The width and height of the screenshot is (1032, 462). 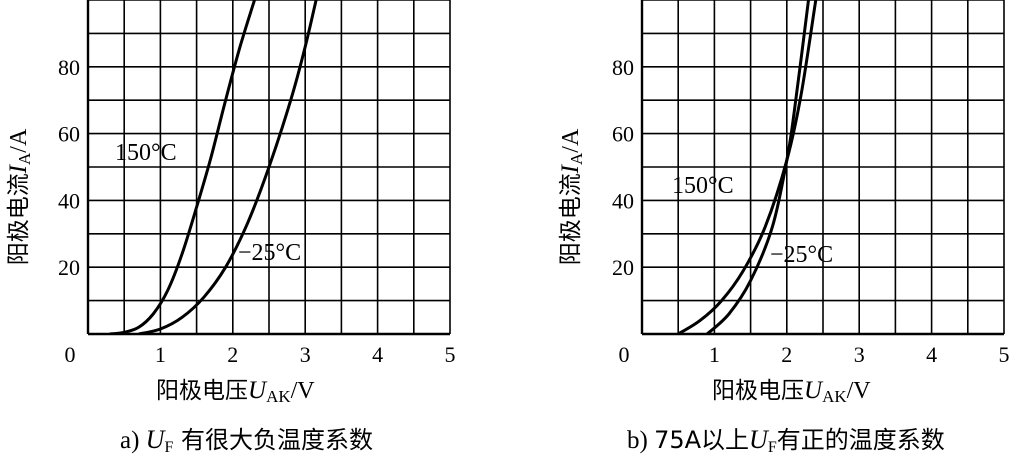 I want to click on chart-caption: a) UF 有很大负温度系数, so click(x=246, y=440).